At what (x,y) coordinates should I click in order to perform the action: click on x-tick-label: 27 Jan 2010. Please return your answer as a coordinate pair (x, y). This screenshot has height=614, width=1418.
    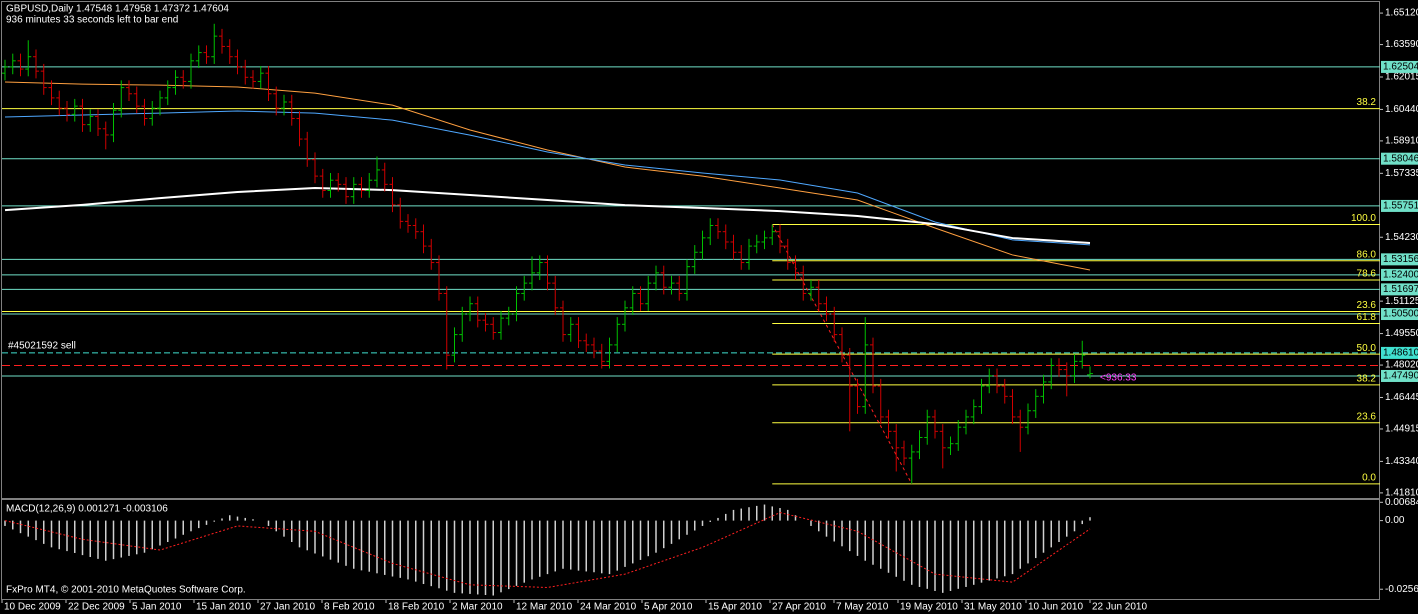
    Looking at the image, I should click on (287, 607).